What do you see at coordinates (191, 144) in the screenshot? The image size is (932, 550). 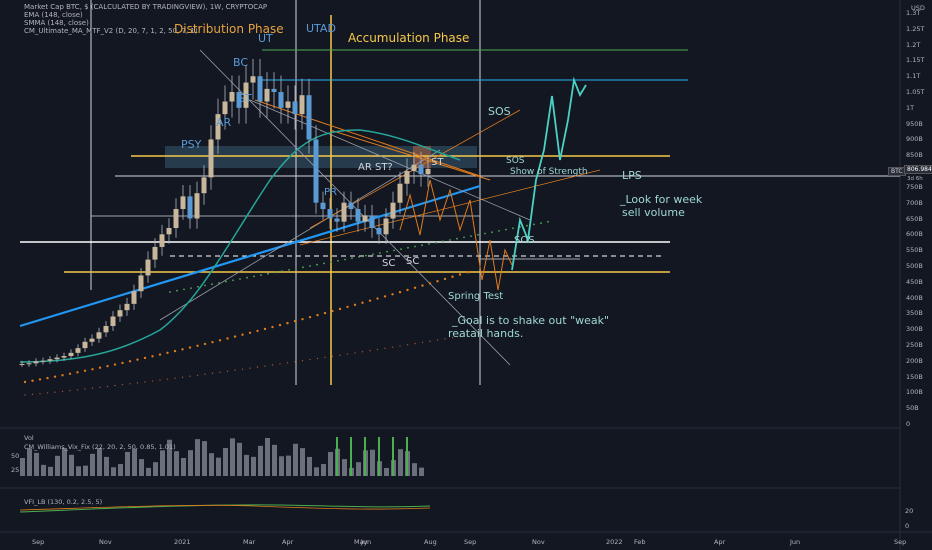 I see `psy-label: PSY` at bounding box center [191, 144].